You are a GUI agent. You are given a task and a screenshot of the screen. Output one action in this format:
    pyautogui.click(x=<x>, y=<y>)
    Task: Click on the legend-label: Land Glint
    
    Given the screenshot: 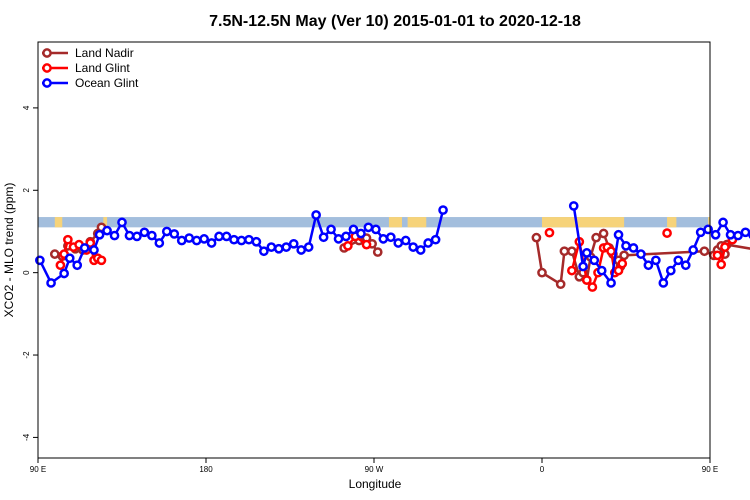 What is the action you would take?
    pyautogui.click(x=102, y=68)
    